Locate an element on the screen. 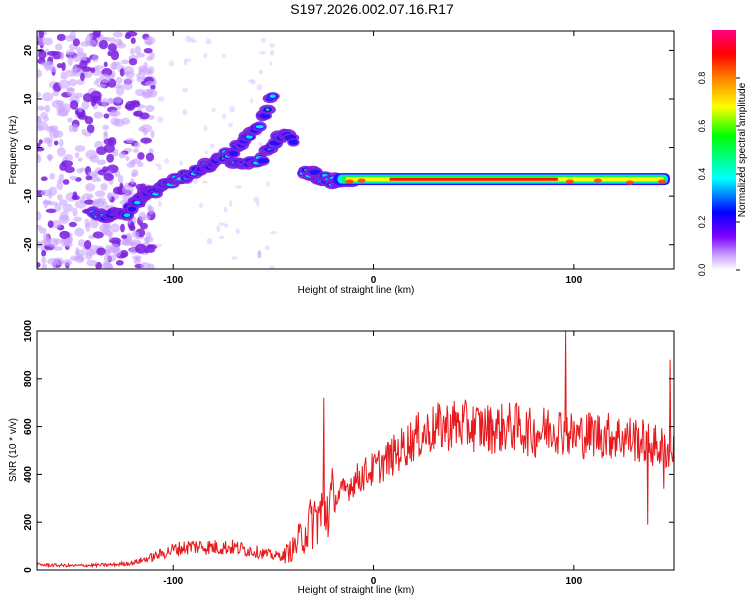  y-tick-label: 0 is located at coordinates (28, 147).